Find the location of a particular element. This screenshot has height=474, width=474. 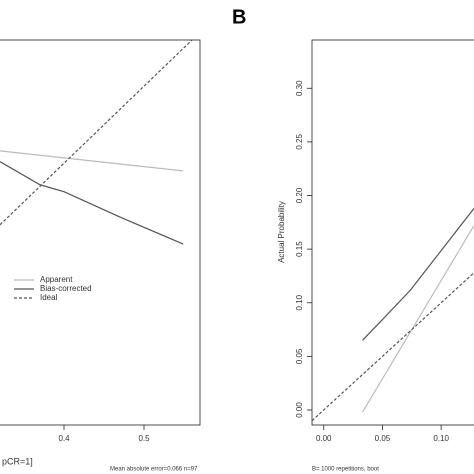

footer: Mean absolute error=0.066 n=97 is located at coordinates (154, 470).